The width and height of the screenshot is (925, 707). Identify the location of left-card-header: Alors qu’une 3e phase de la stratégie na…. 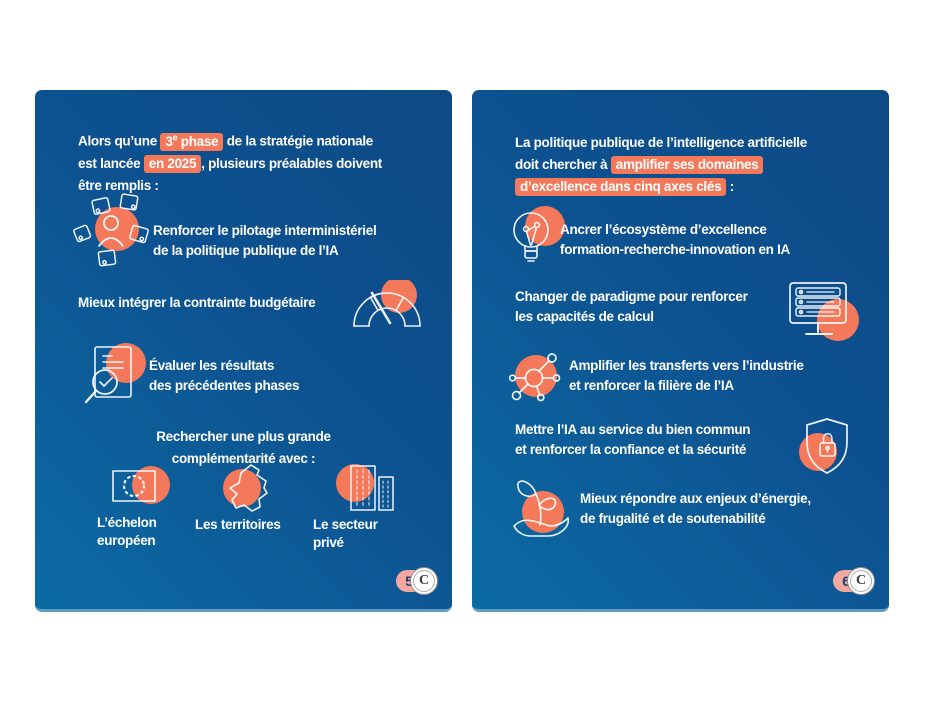
(230, 161).